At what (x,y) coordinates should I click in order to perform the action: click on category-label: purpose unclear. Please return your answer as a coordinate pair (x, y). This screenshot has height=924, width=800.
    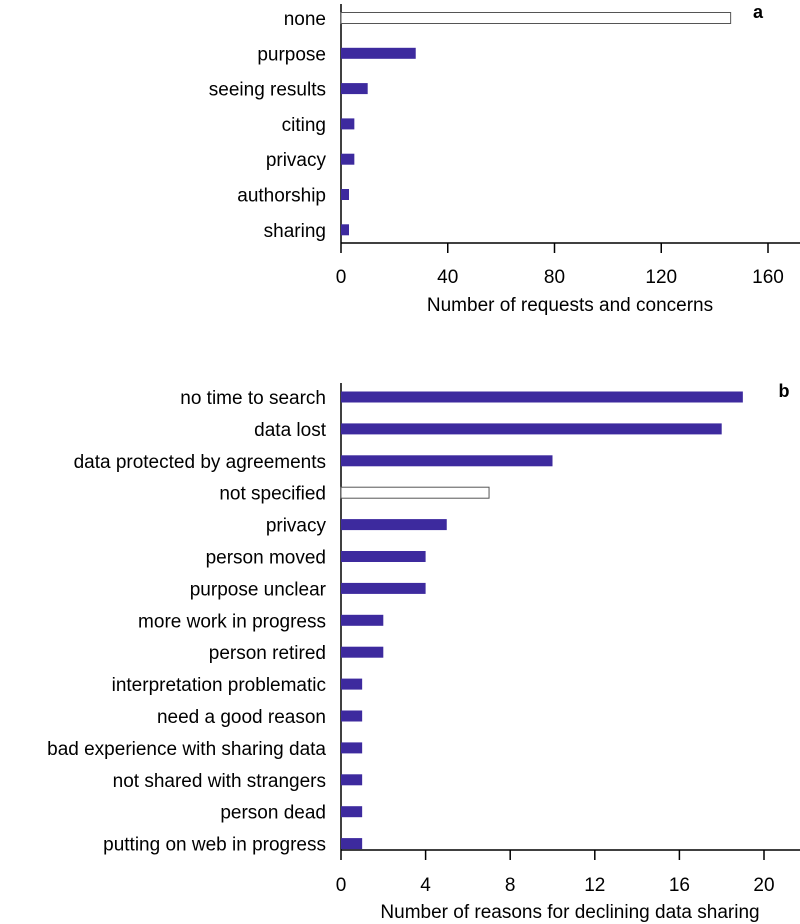
    Looking at the image, I should click on (258, 589).